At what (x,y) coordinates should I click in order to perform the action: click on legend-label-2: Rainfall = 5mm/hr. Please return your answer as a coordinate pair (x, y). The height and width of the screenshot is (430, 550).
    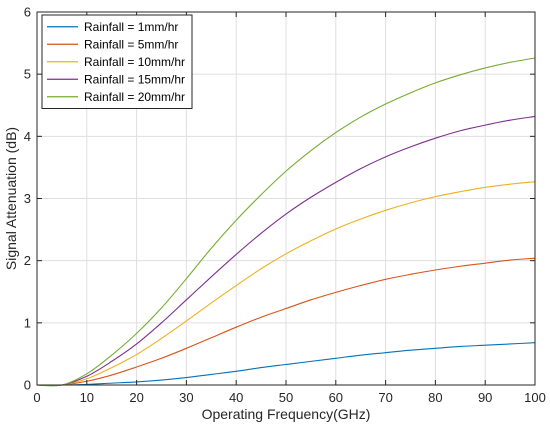
    Looking at the image, I should click on (131, 44).